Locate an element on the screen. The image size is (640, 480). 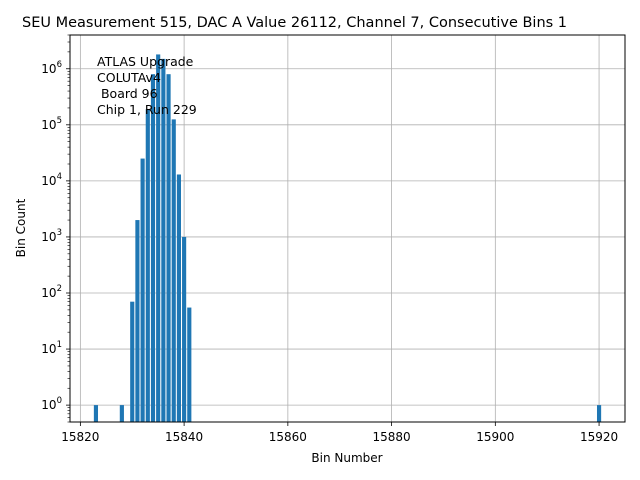
y-tick-label: 10¹ is located at coordinates (51, 348).